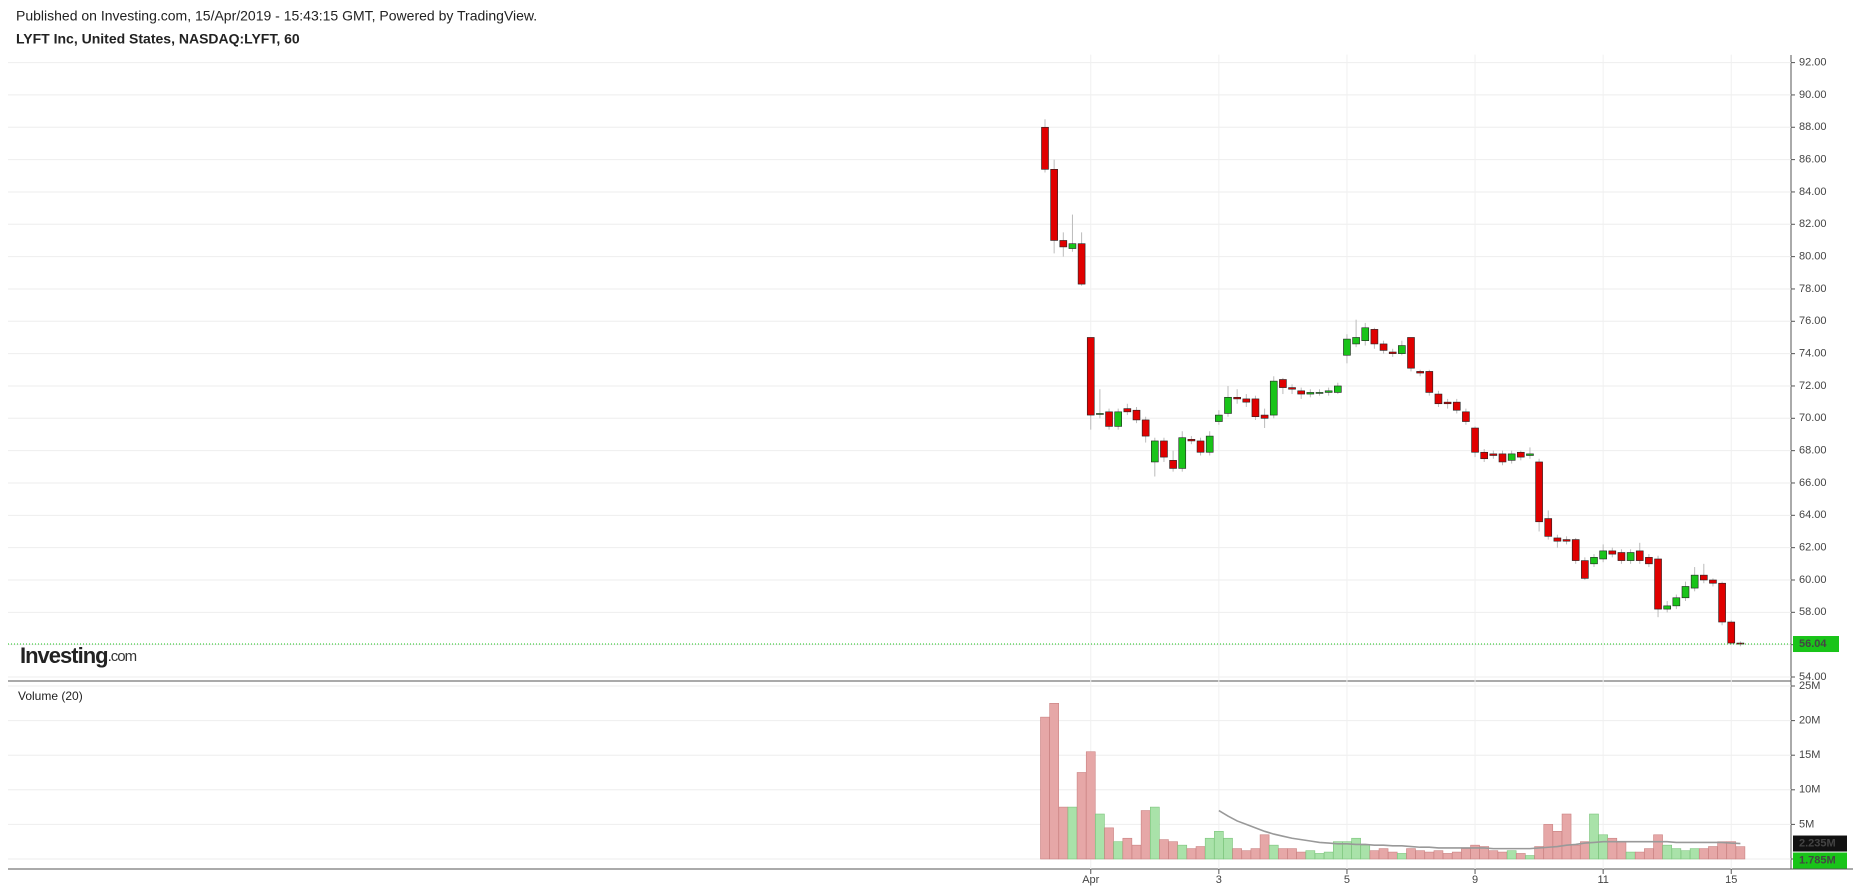 The height and width of the screenshot is (892, 1853). Describe the element at coordinates (1219, 880) in the screenshot. I see `x-tick-label: 3` at that location.